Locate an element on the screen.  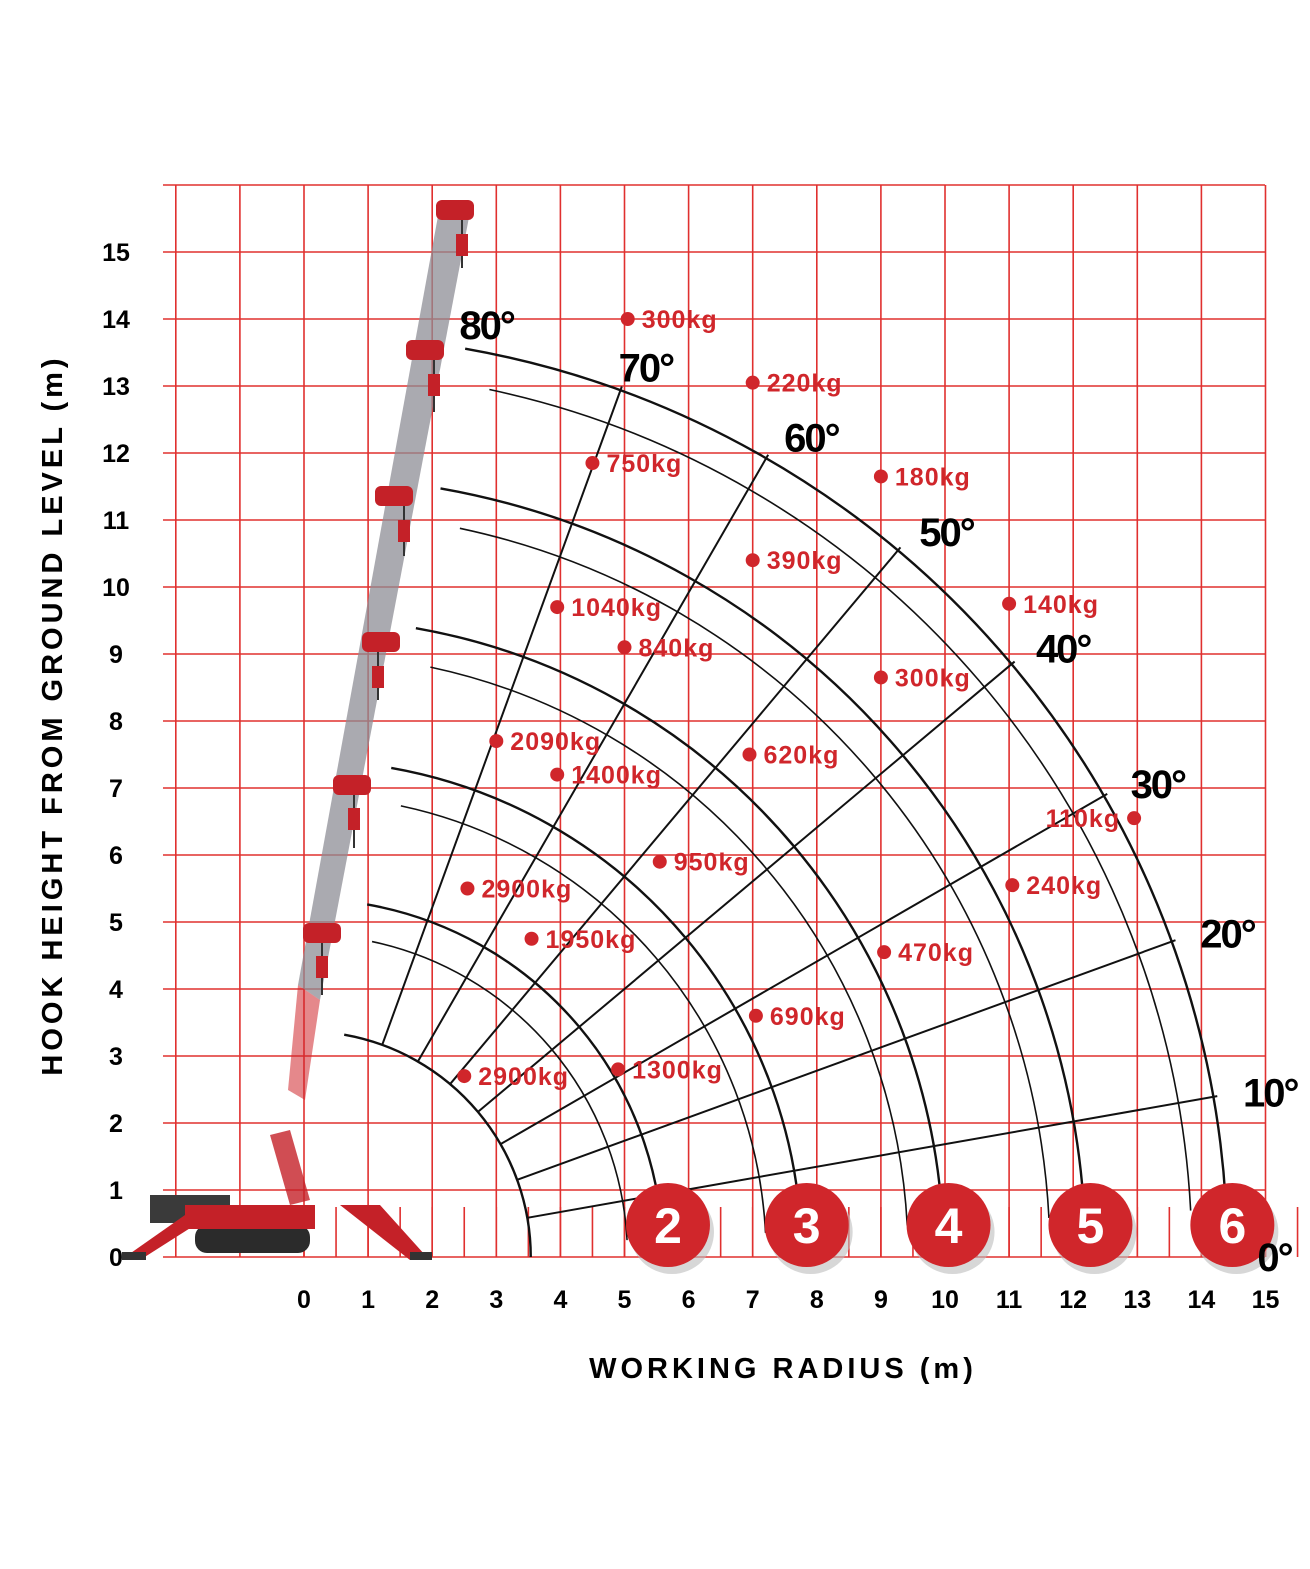
badge-number: 3 is located at coordinates (807, 1226).